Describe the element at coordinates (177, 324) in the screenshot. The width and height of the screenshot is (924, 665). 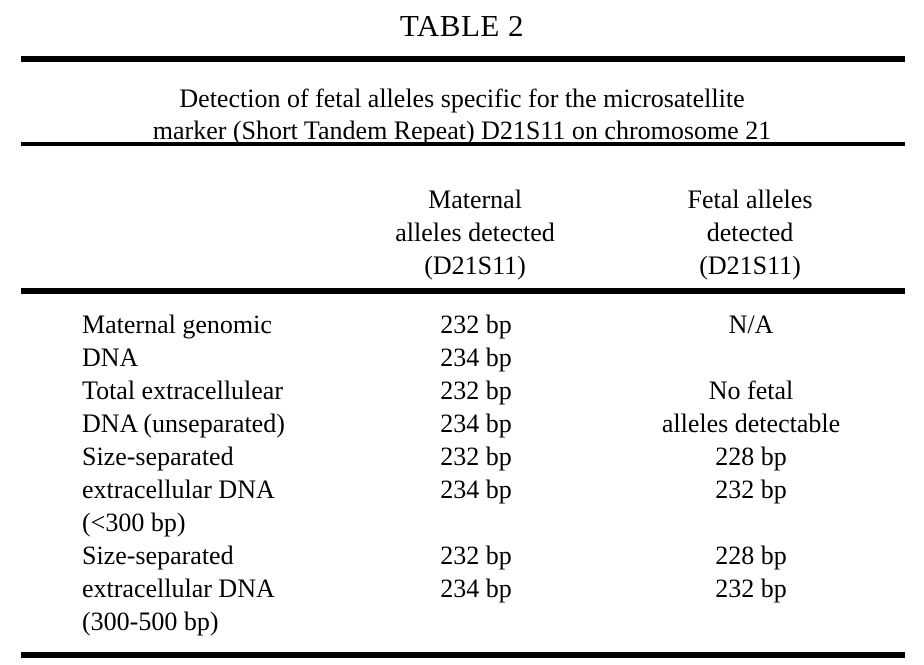
I see `row-1-sample-line-1: Maternal genomic` at that location.